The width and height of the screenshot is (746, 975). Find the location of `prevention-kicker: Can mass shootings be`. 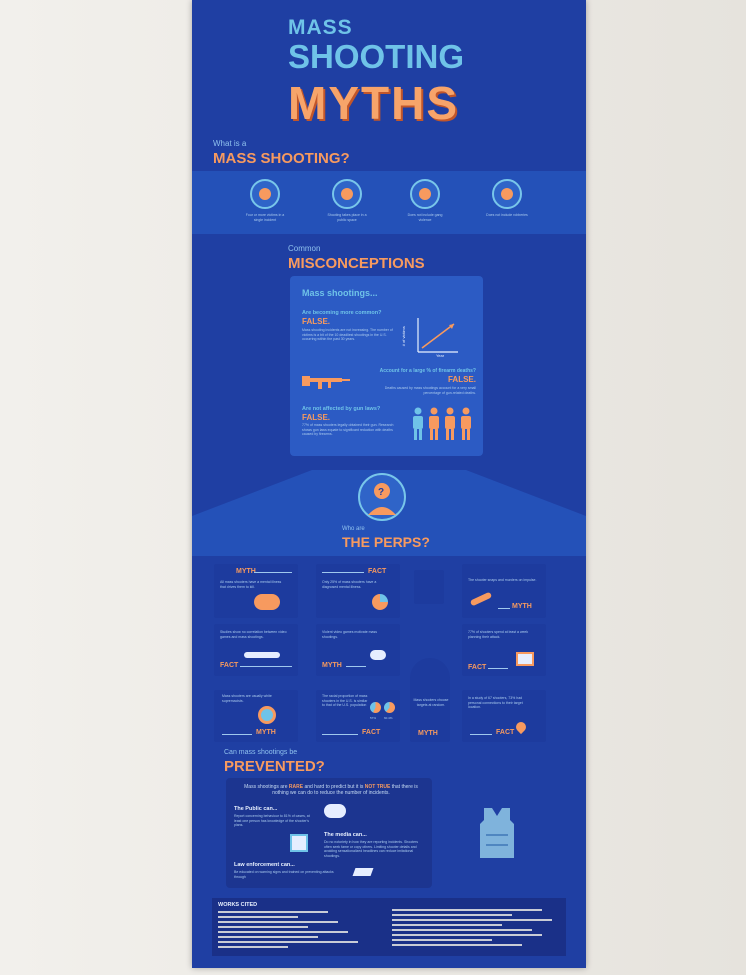

prevention-kicker: Can mass shootings be is located at coordinates (261, 752).